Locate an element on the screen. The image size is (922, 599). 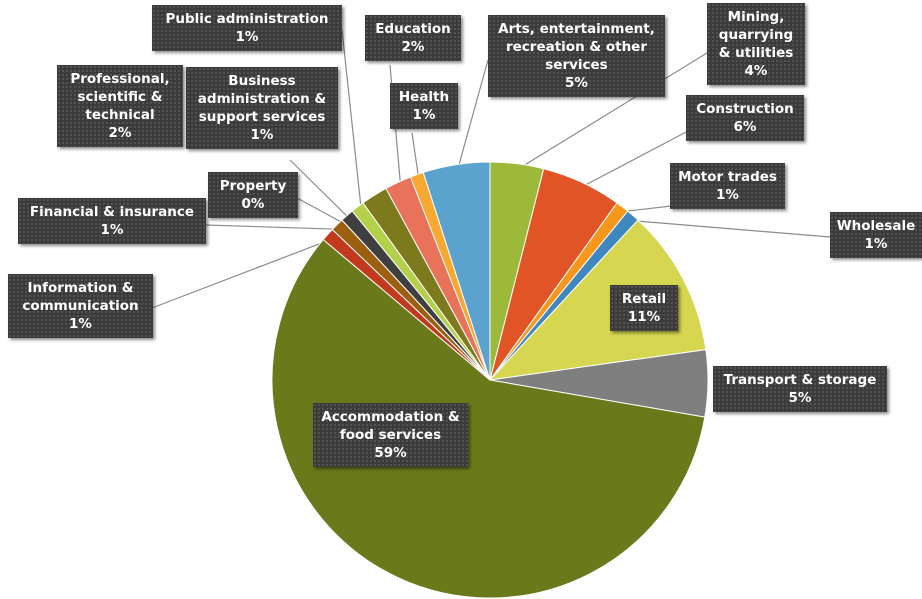
value-label: 6% is located at coordinates (745, 127).